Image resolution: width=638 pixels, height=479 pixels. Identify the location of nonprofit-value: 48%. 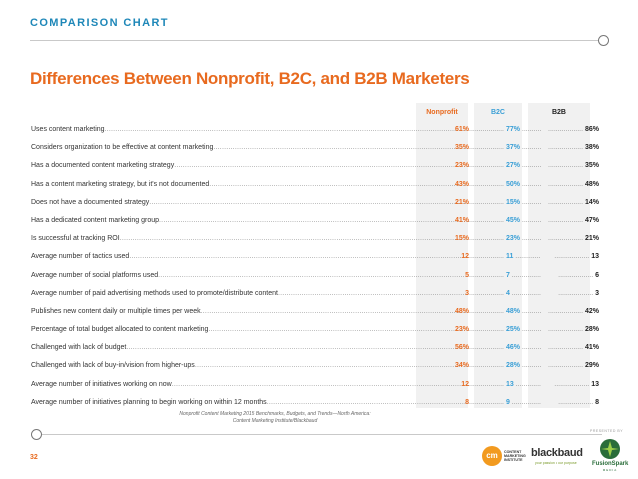
(461, 311).